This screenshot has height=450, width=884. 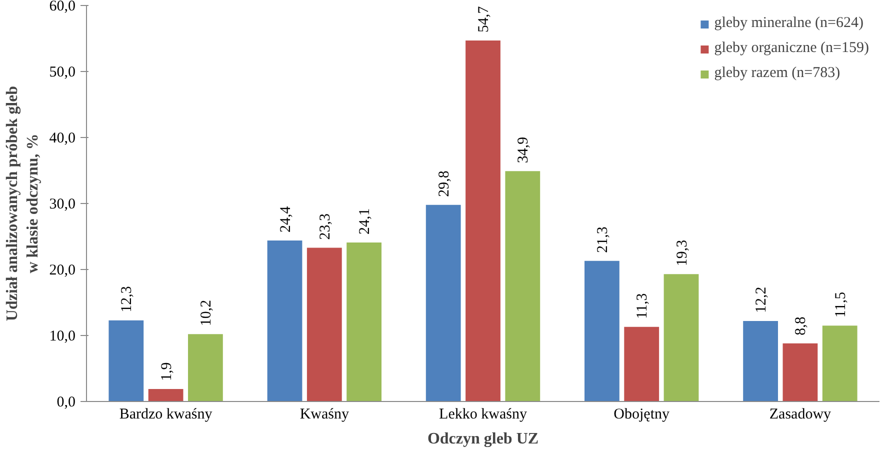 I want to click on data-label: 10,2, so click(x=206, y=313).